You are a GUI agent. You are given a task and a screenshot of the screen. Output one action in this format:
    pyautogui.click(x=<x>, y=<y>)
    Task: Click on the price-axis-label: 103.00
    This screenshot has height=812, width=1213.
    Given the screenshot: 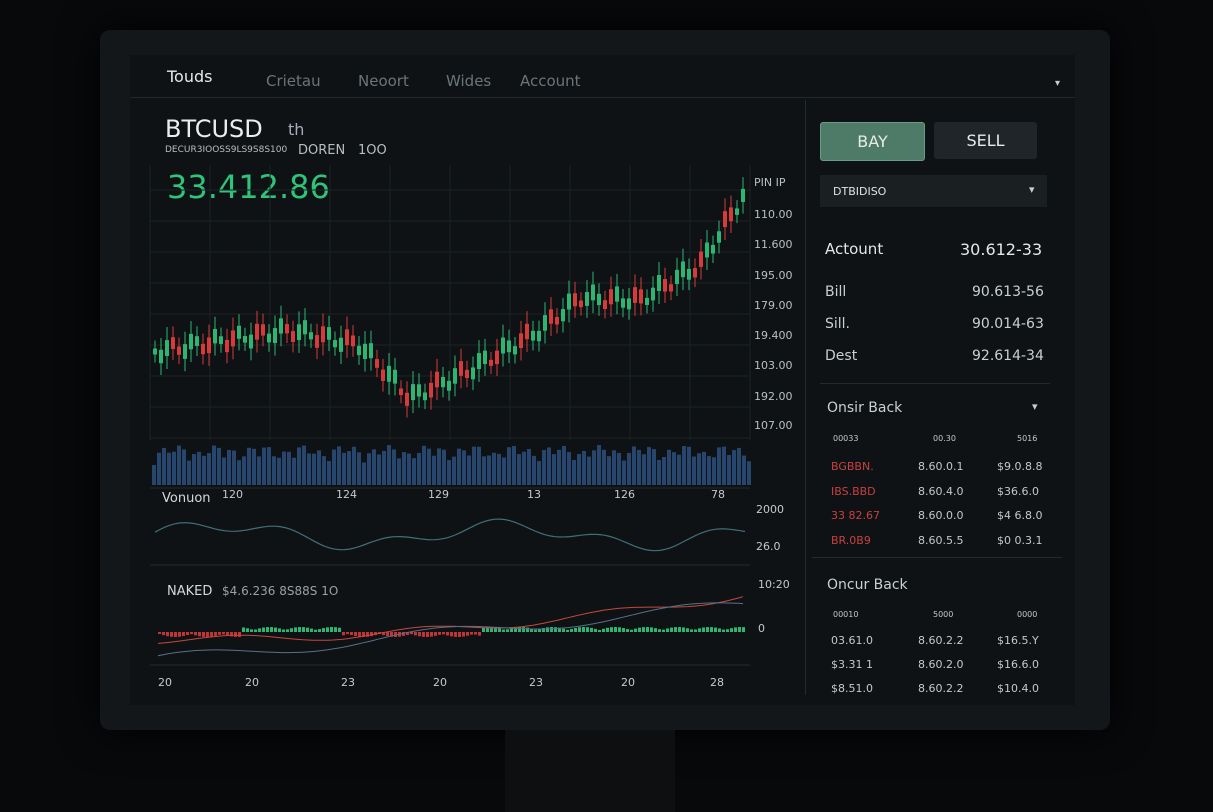 What is the action you would take?
    pyautogui.click(x=773, y=365)
    